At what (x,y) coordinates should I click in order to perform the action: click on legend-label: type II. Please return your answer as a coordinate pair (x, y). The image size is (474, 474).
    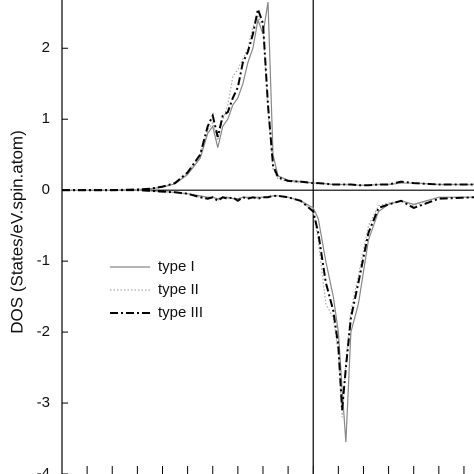
    Looking at the image, I should click on (178, 289).